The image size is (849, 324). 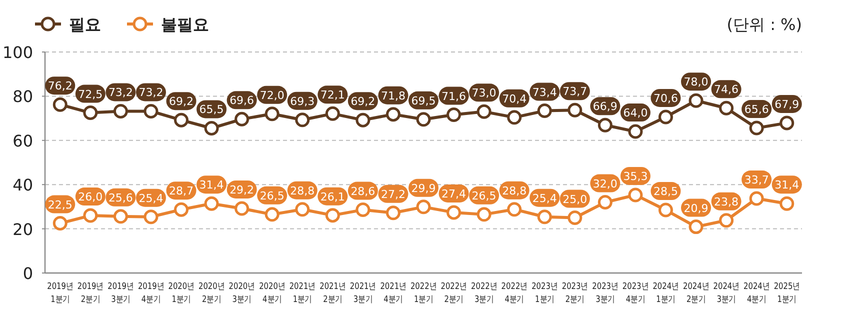 What do you see at coordinates (454, 193) in the screenshot?
I see `data-label: 27,4` at bounding box center [454, 193].